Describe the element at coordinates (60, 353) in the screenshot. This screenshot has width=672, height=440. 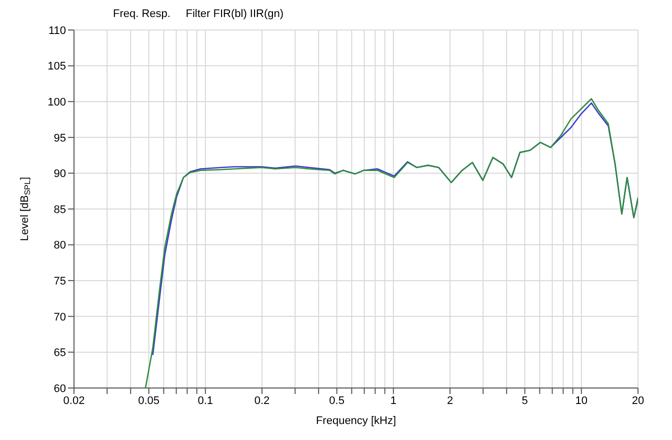
I see `y-tick-label: 65` at that location.